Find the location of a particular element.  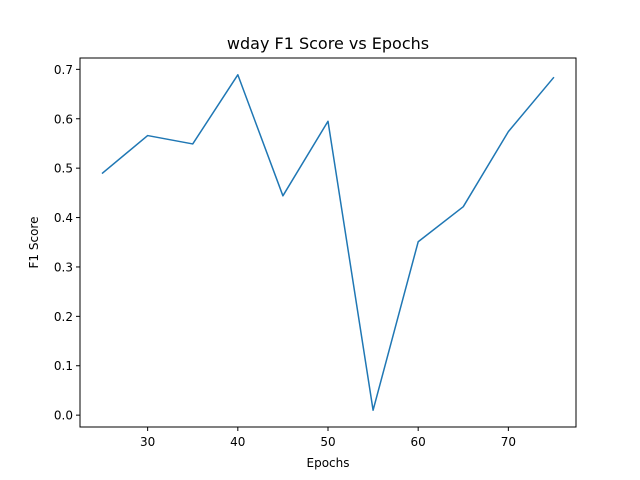

y-tick-label: 0.5 is located at coordinates (63, 169).